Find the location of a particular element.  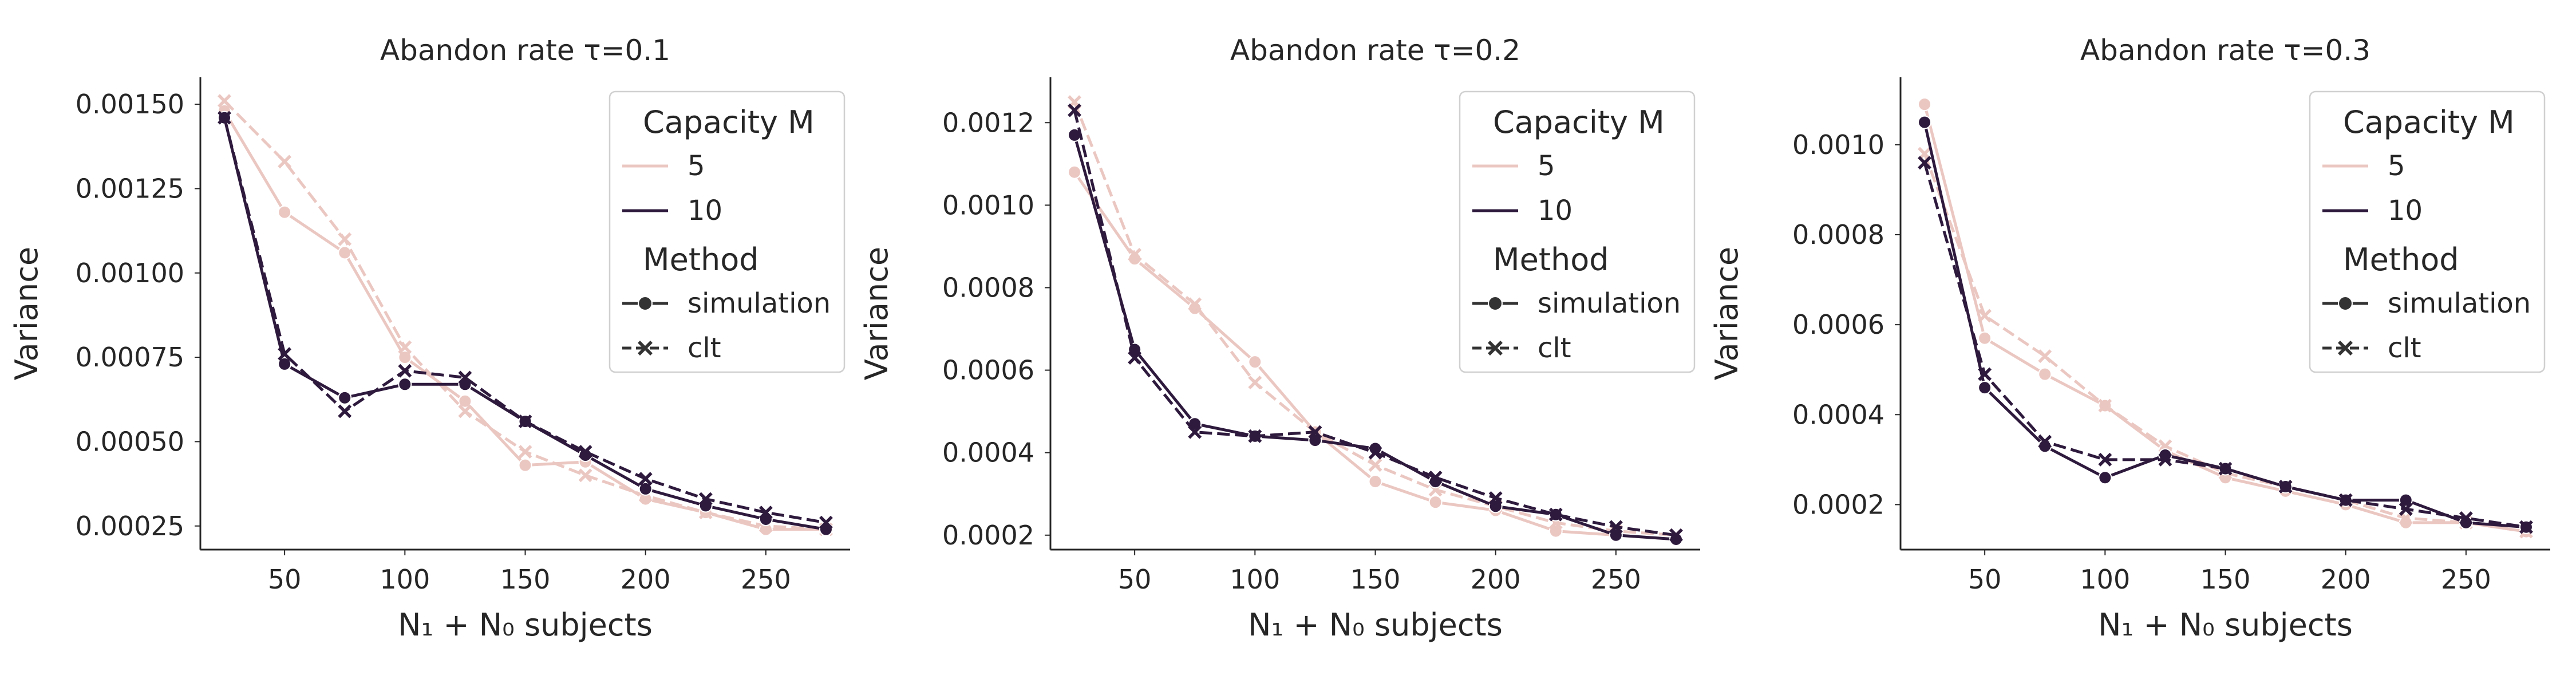

y-tick-label: 0.0006 is located at coordinates (1838, 324).